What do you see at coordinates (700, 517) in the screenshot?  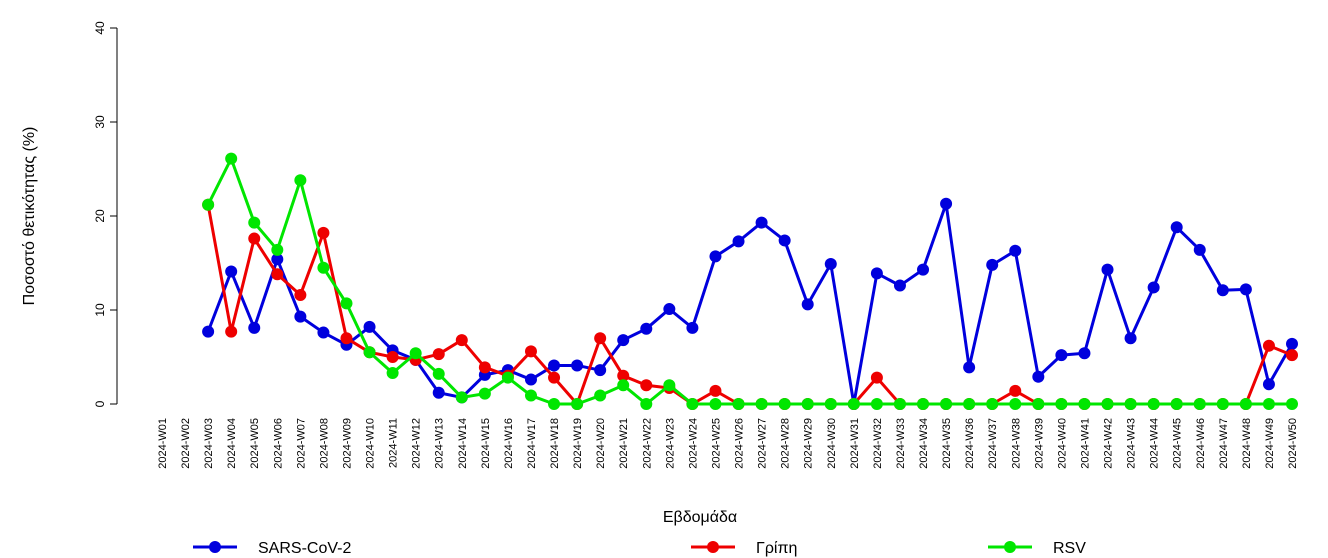 I see `x-axis-title: Εβδομάδα` at bounding box center [700, 517].